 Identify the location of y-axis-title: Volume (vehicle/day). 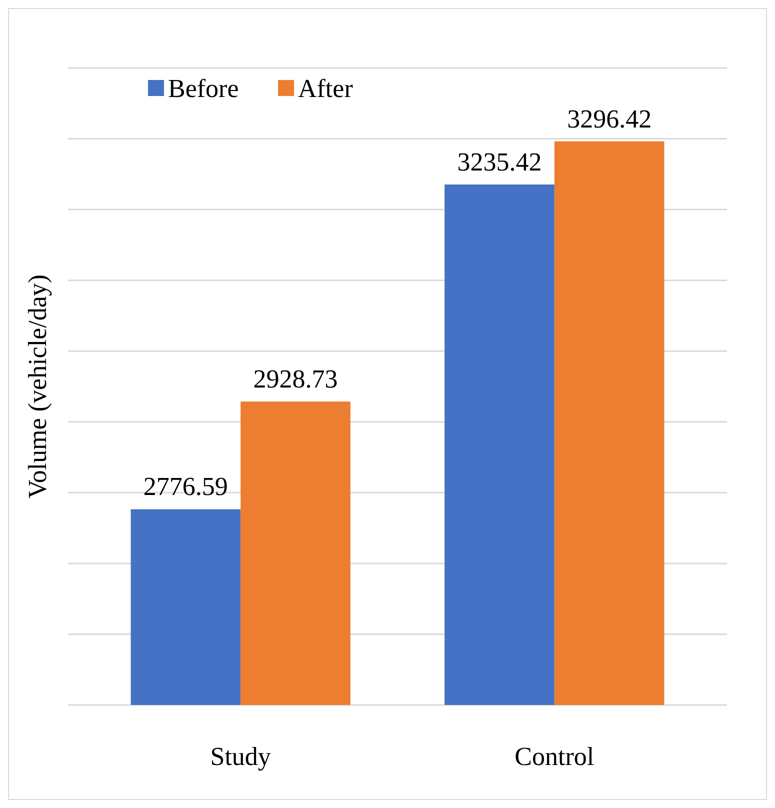
(37, 386).